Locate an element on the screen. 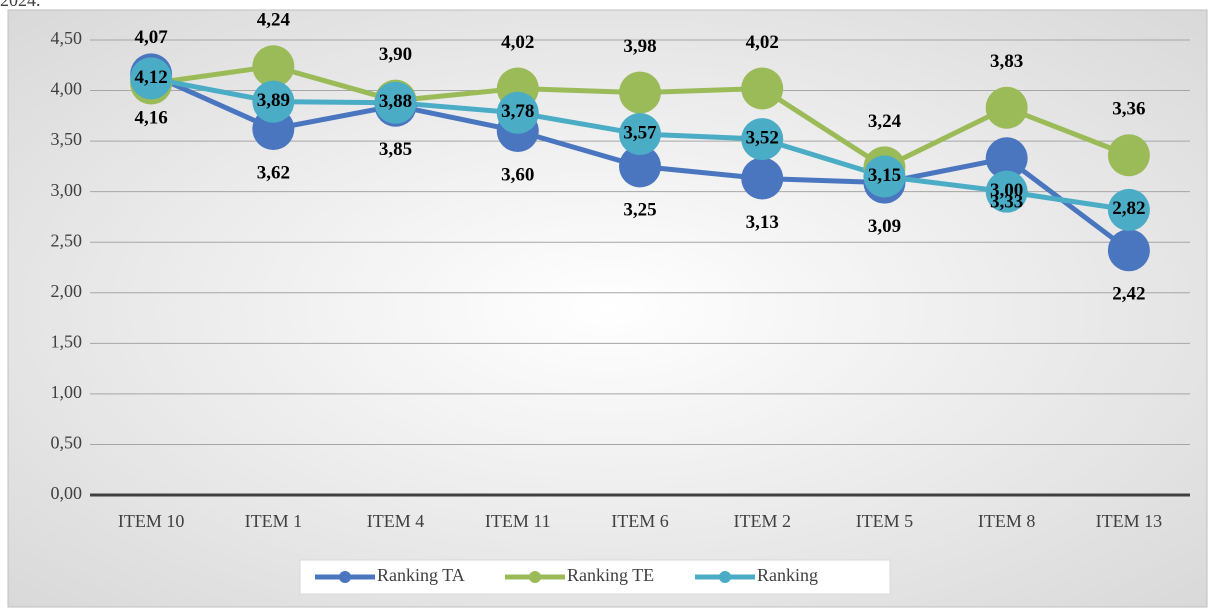 The image size is (1208, 613). data-label: 3,88 is located at coordinates (395, 101).